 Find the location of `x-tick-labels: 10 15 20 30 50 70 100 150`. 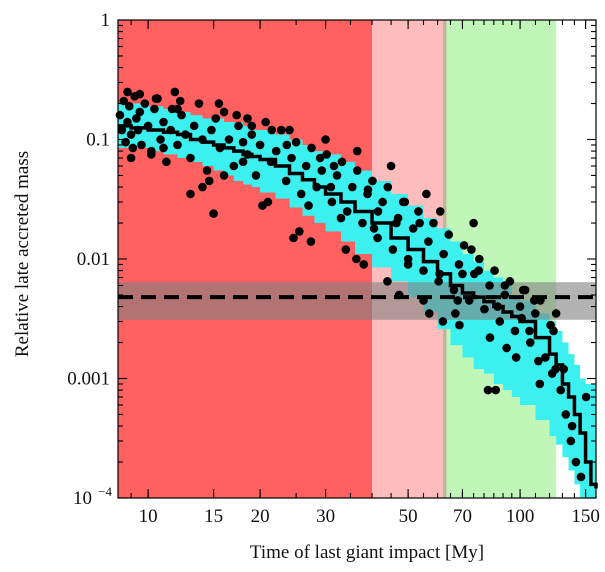

x-tick-labels: 10 15 20 30 50 70 100 150 is located at coordinates (369, 516).